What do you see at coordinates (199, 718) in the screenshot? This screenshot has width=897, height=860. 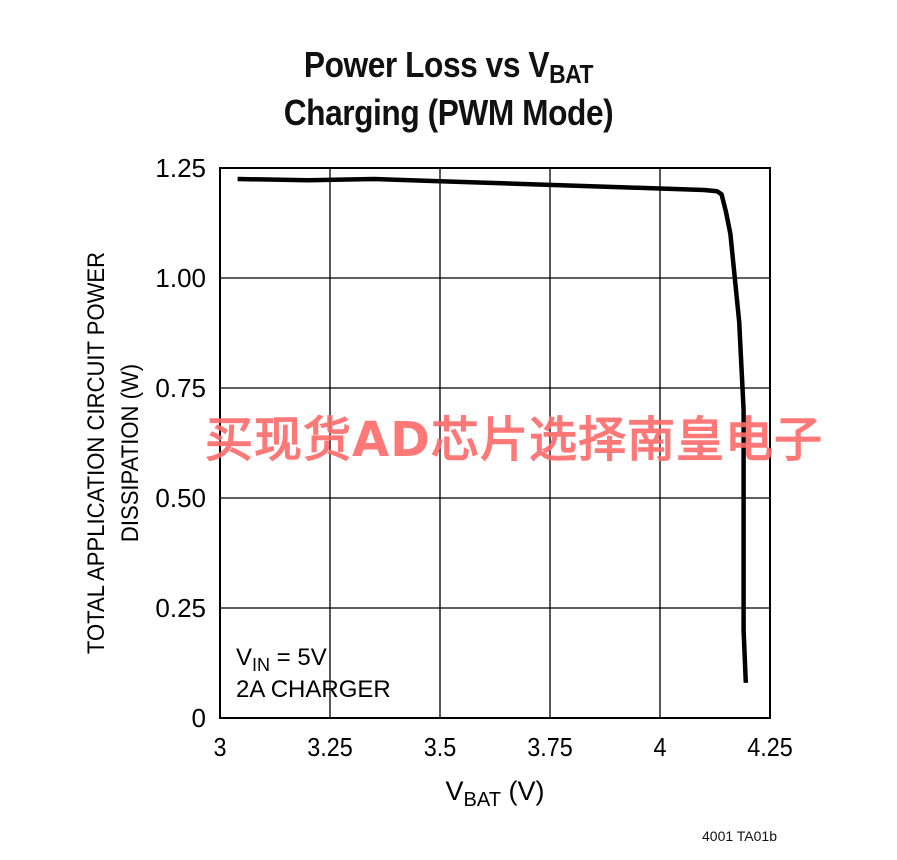 I see `y-tick-label: 0` at bounding box center [199, 718].